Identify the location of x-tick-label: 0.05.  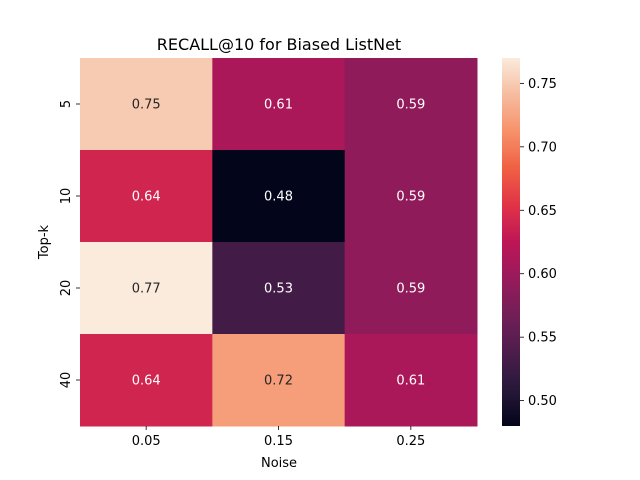
(146, 441).